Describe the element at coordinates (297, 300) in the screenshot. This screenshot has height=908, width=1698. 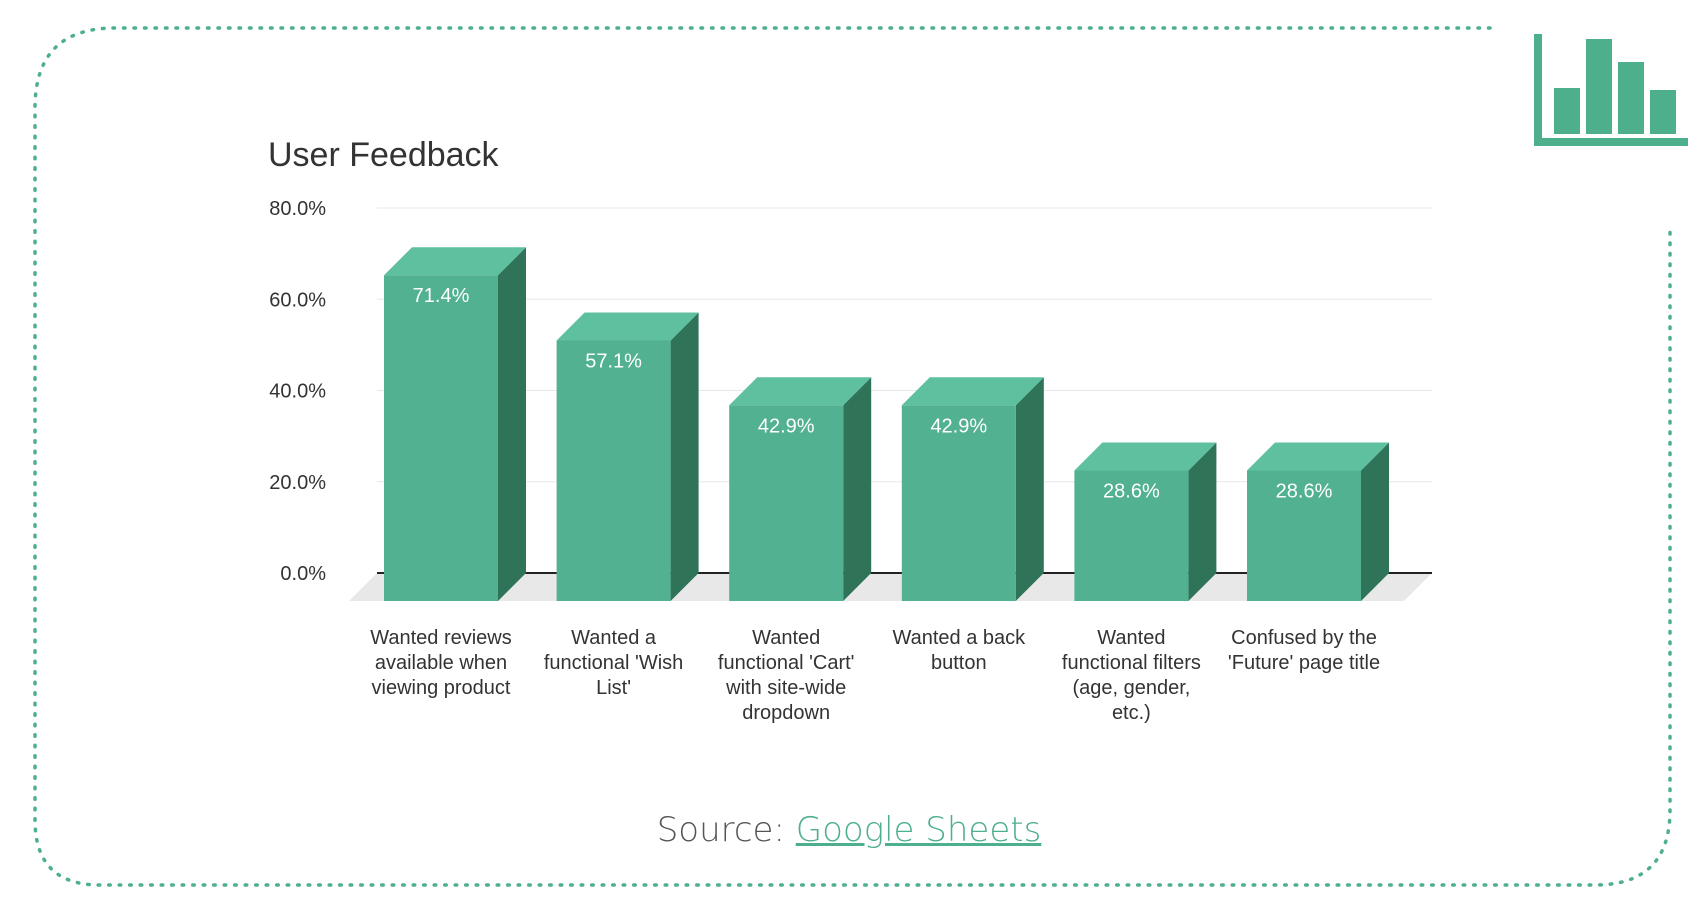
I see `y-tick-label: 60.0%` at that location.